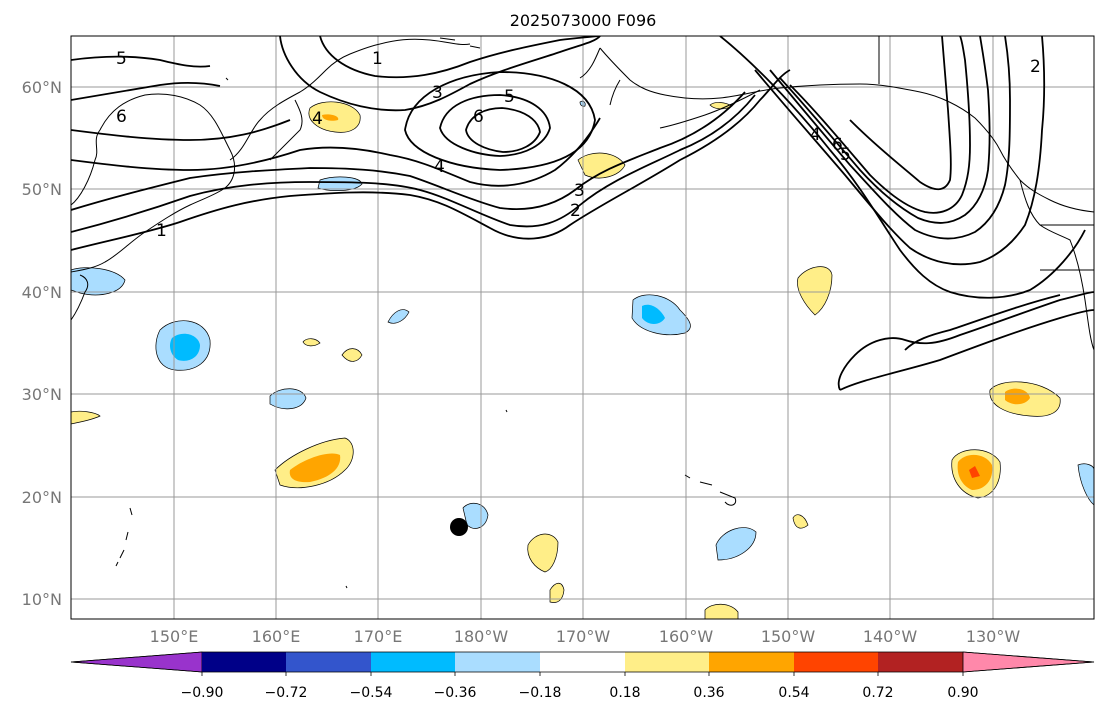 The width and height of the screenshot is (1105, 712). What do you see at coordinates (455, 693) in the screenshot?
I see `colorbar-tick-label: −0.36` at bounding box center [455, 693].